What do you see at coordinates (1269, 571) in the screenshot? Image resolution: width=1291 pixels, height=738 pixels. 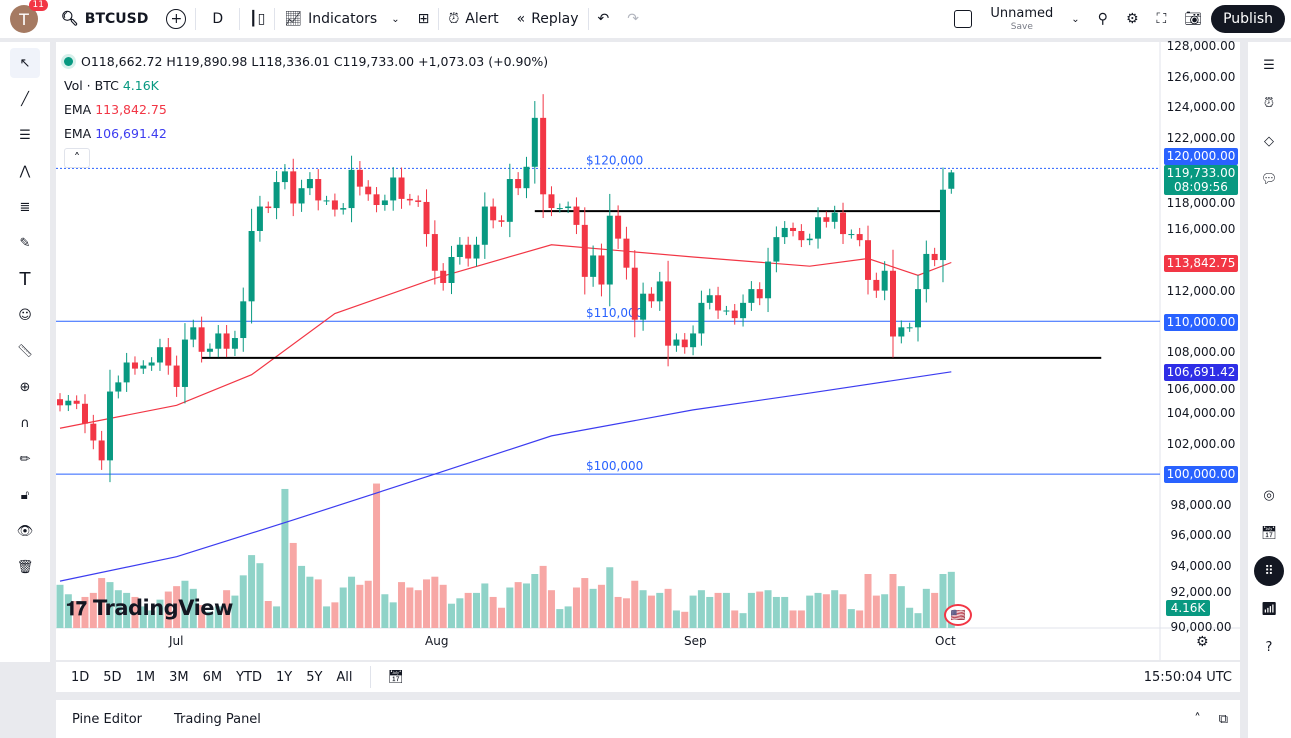 I see `products-button: ⠿` at bounding box center [1269, 571].